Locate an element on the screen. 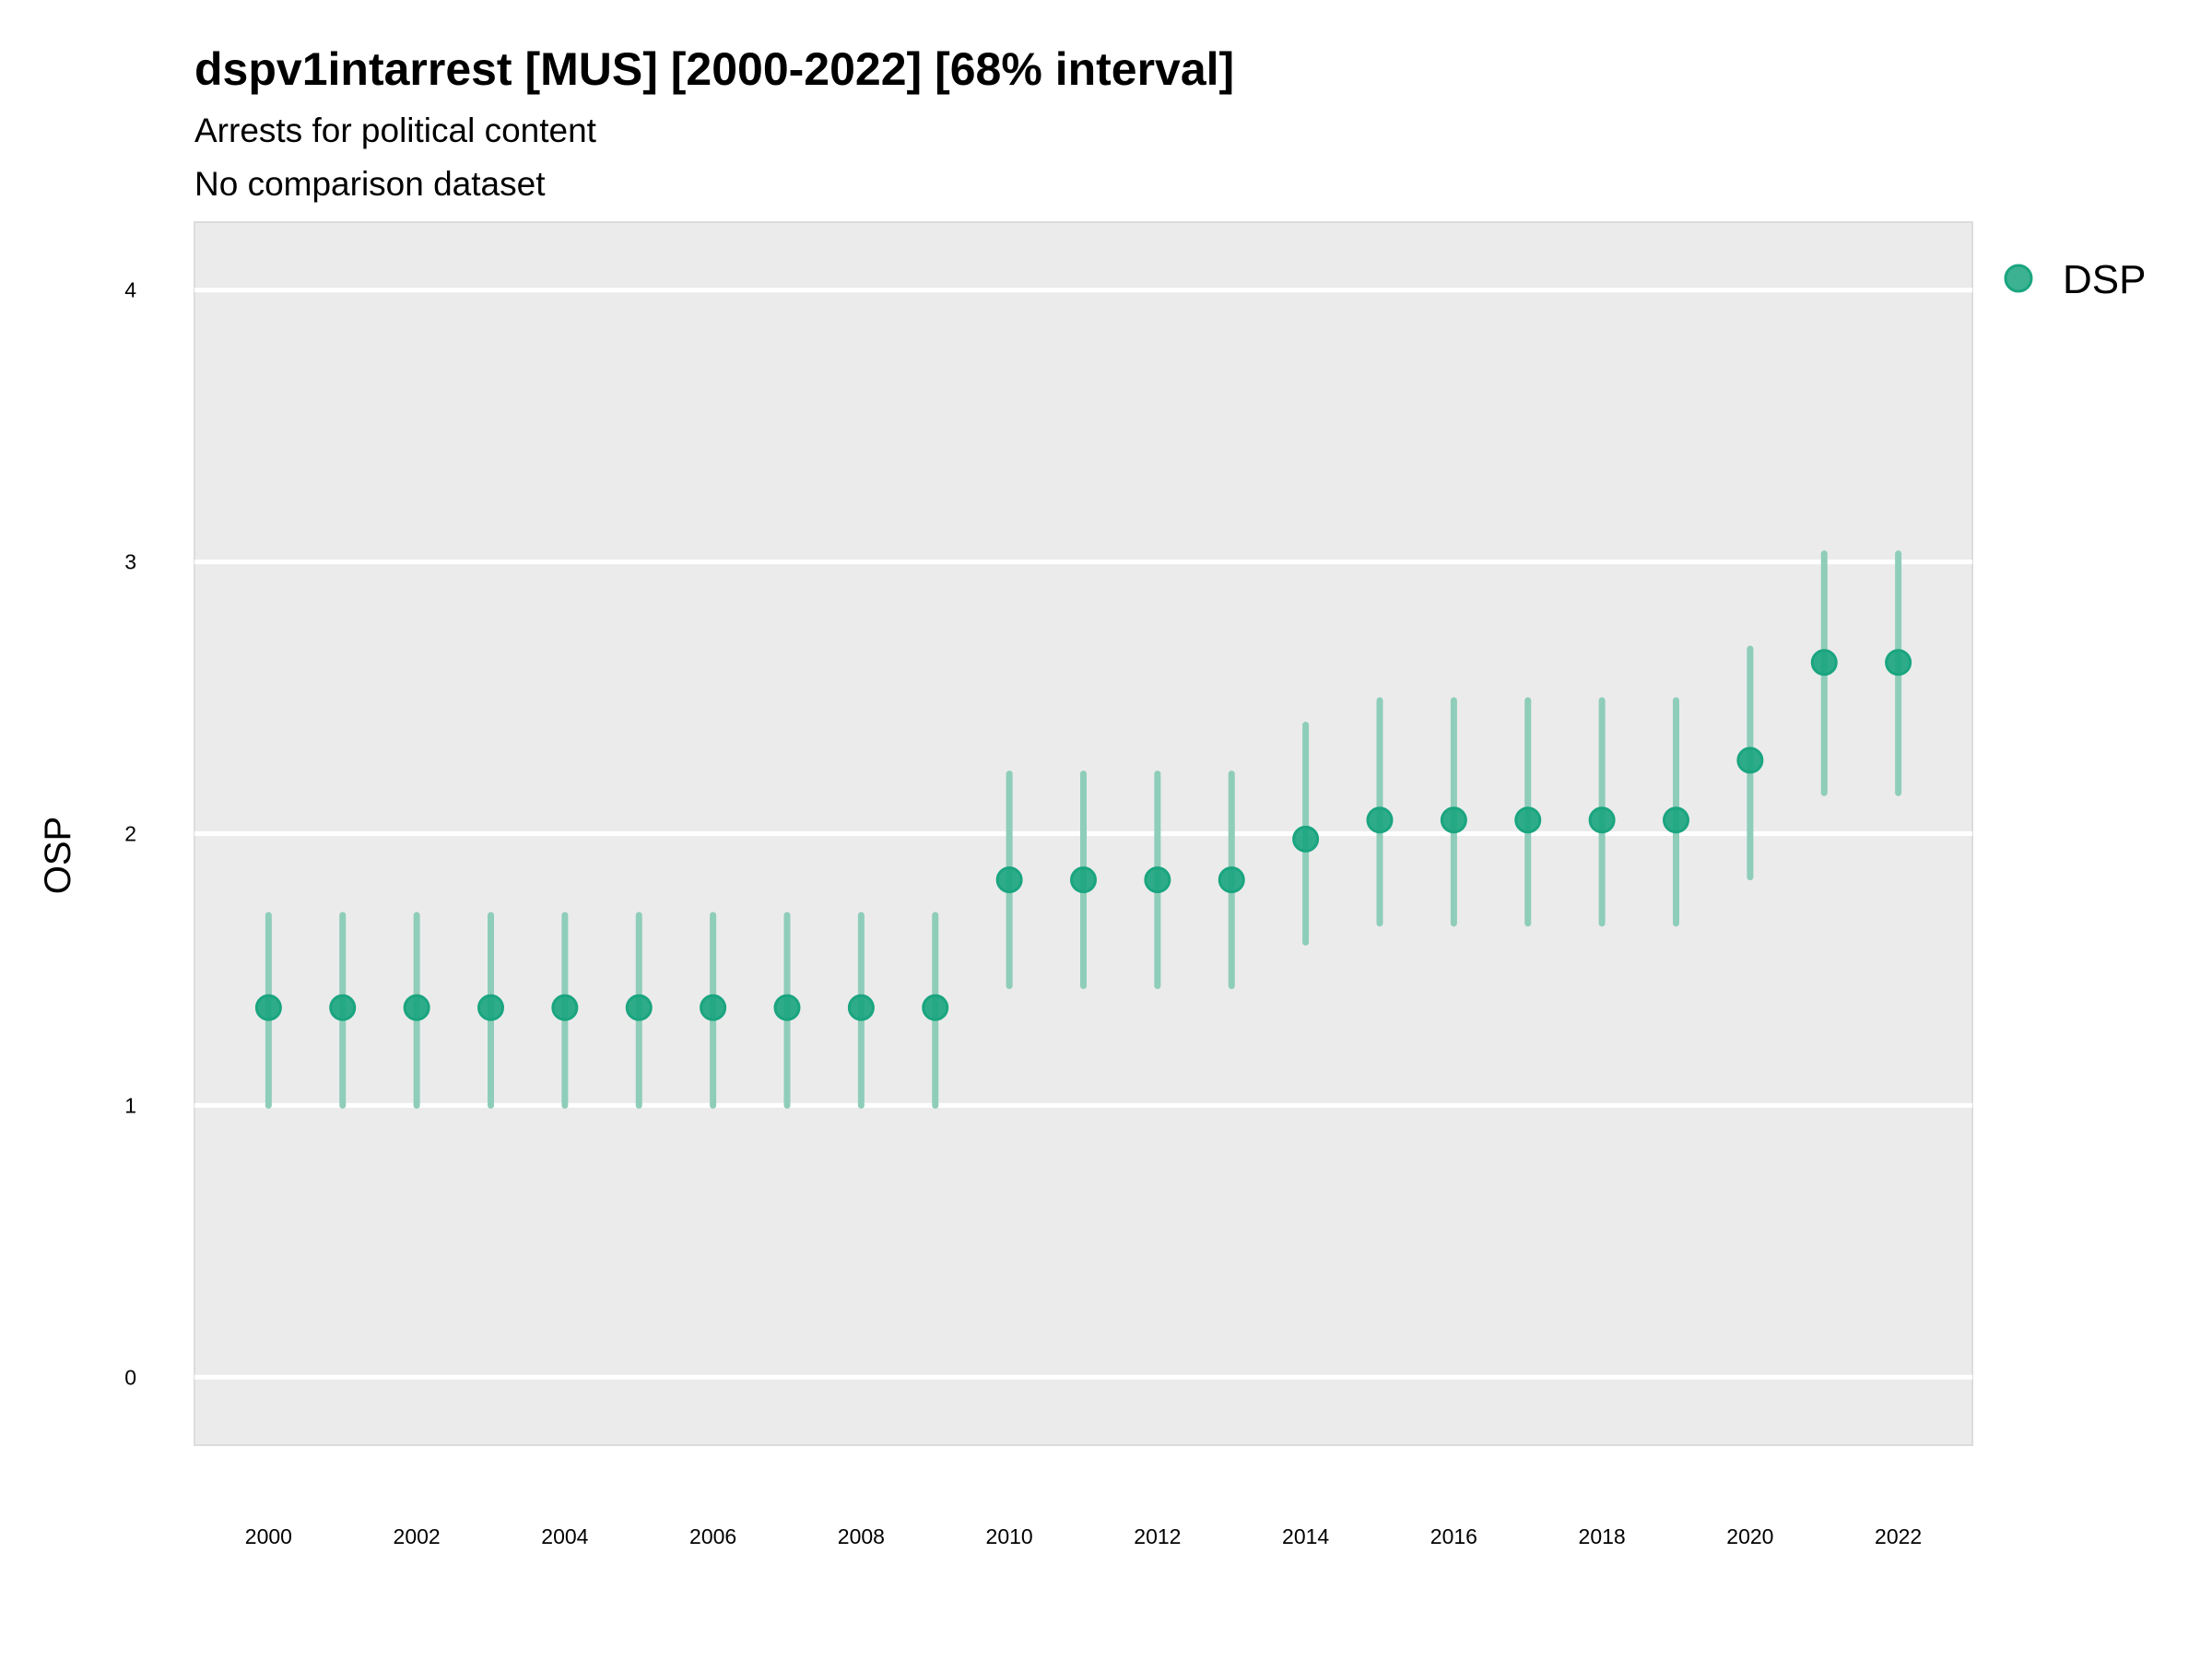 This screenshot has width=2212, height=1659. y-tick-label: 3 is located at coordinates (130, 562).